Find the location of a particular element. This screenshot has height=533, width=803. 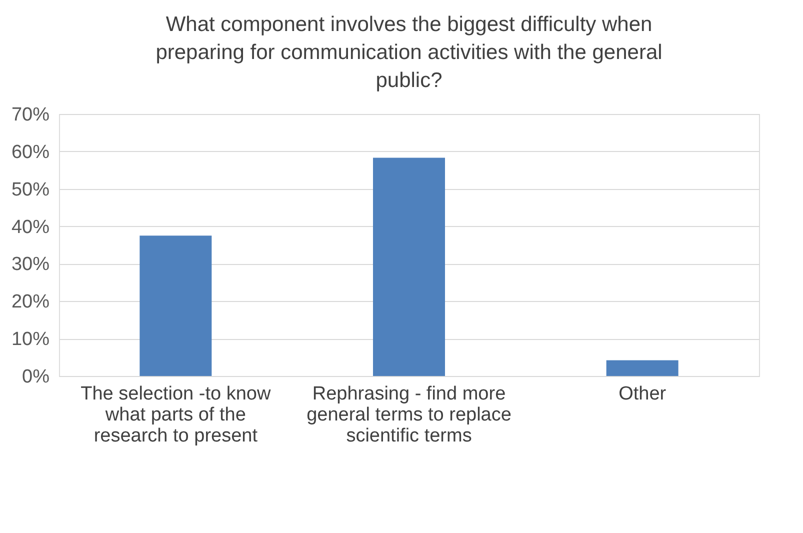

y-tick-label: 20% is located at coordinates (30, 302).